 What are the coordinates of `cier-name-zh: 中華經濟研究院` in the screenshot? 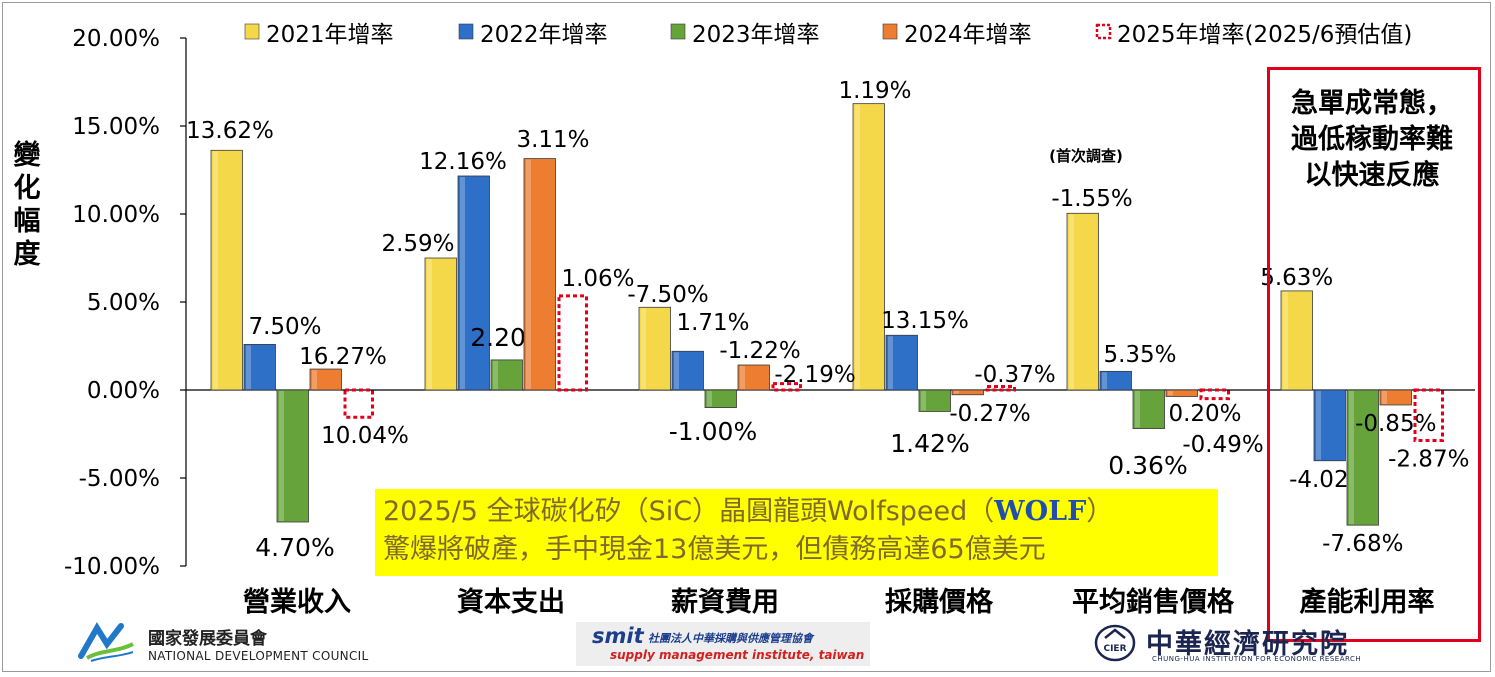 It's located at (1247, 644).